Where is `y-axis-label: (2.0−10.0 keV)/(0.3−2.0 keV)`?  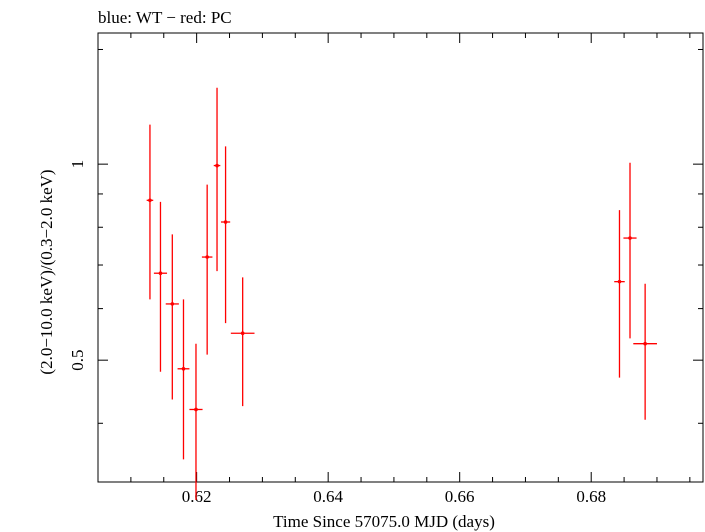
y-axis-label: (2.0−10.0 keV)/(0.3−2.0 keV) is located at coordinates (46, 271).